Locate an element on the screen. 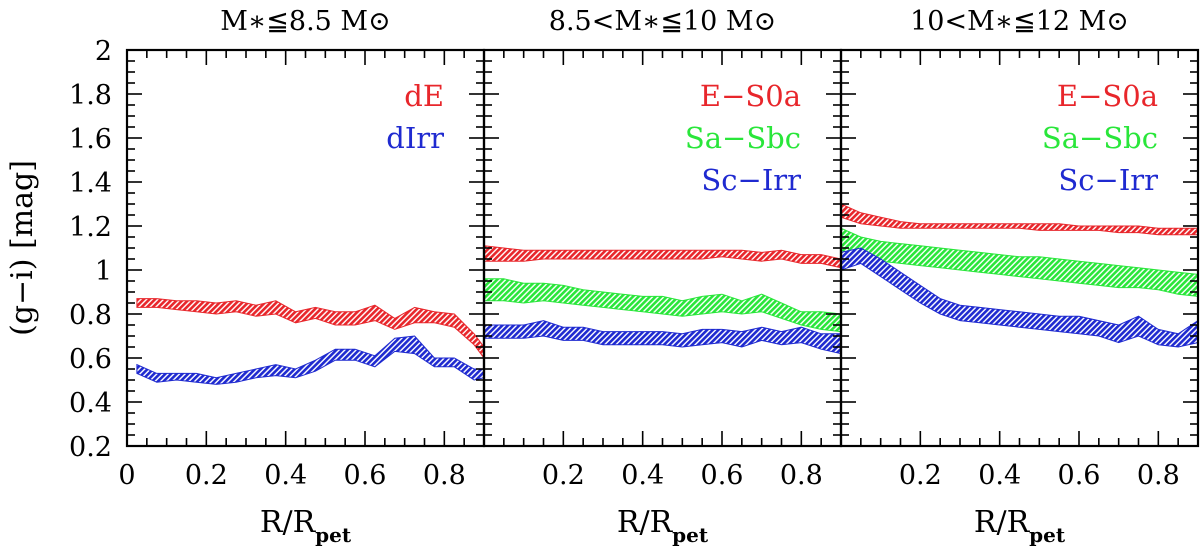 The height and width of the screenshot is (546, 1200). y-tick-label: 0.2 is located at coordinates (90, 447).